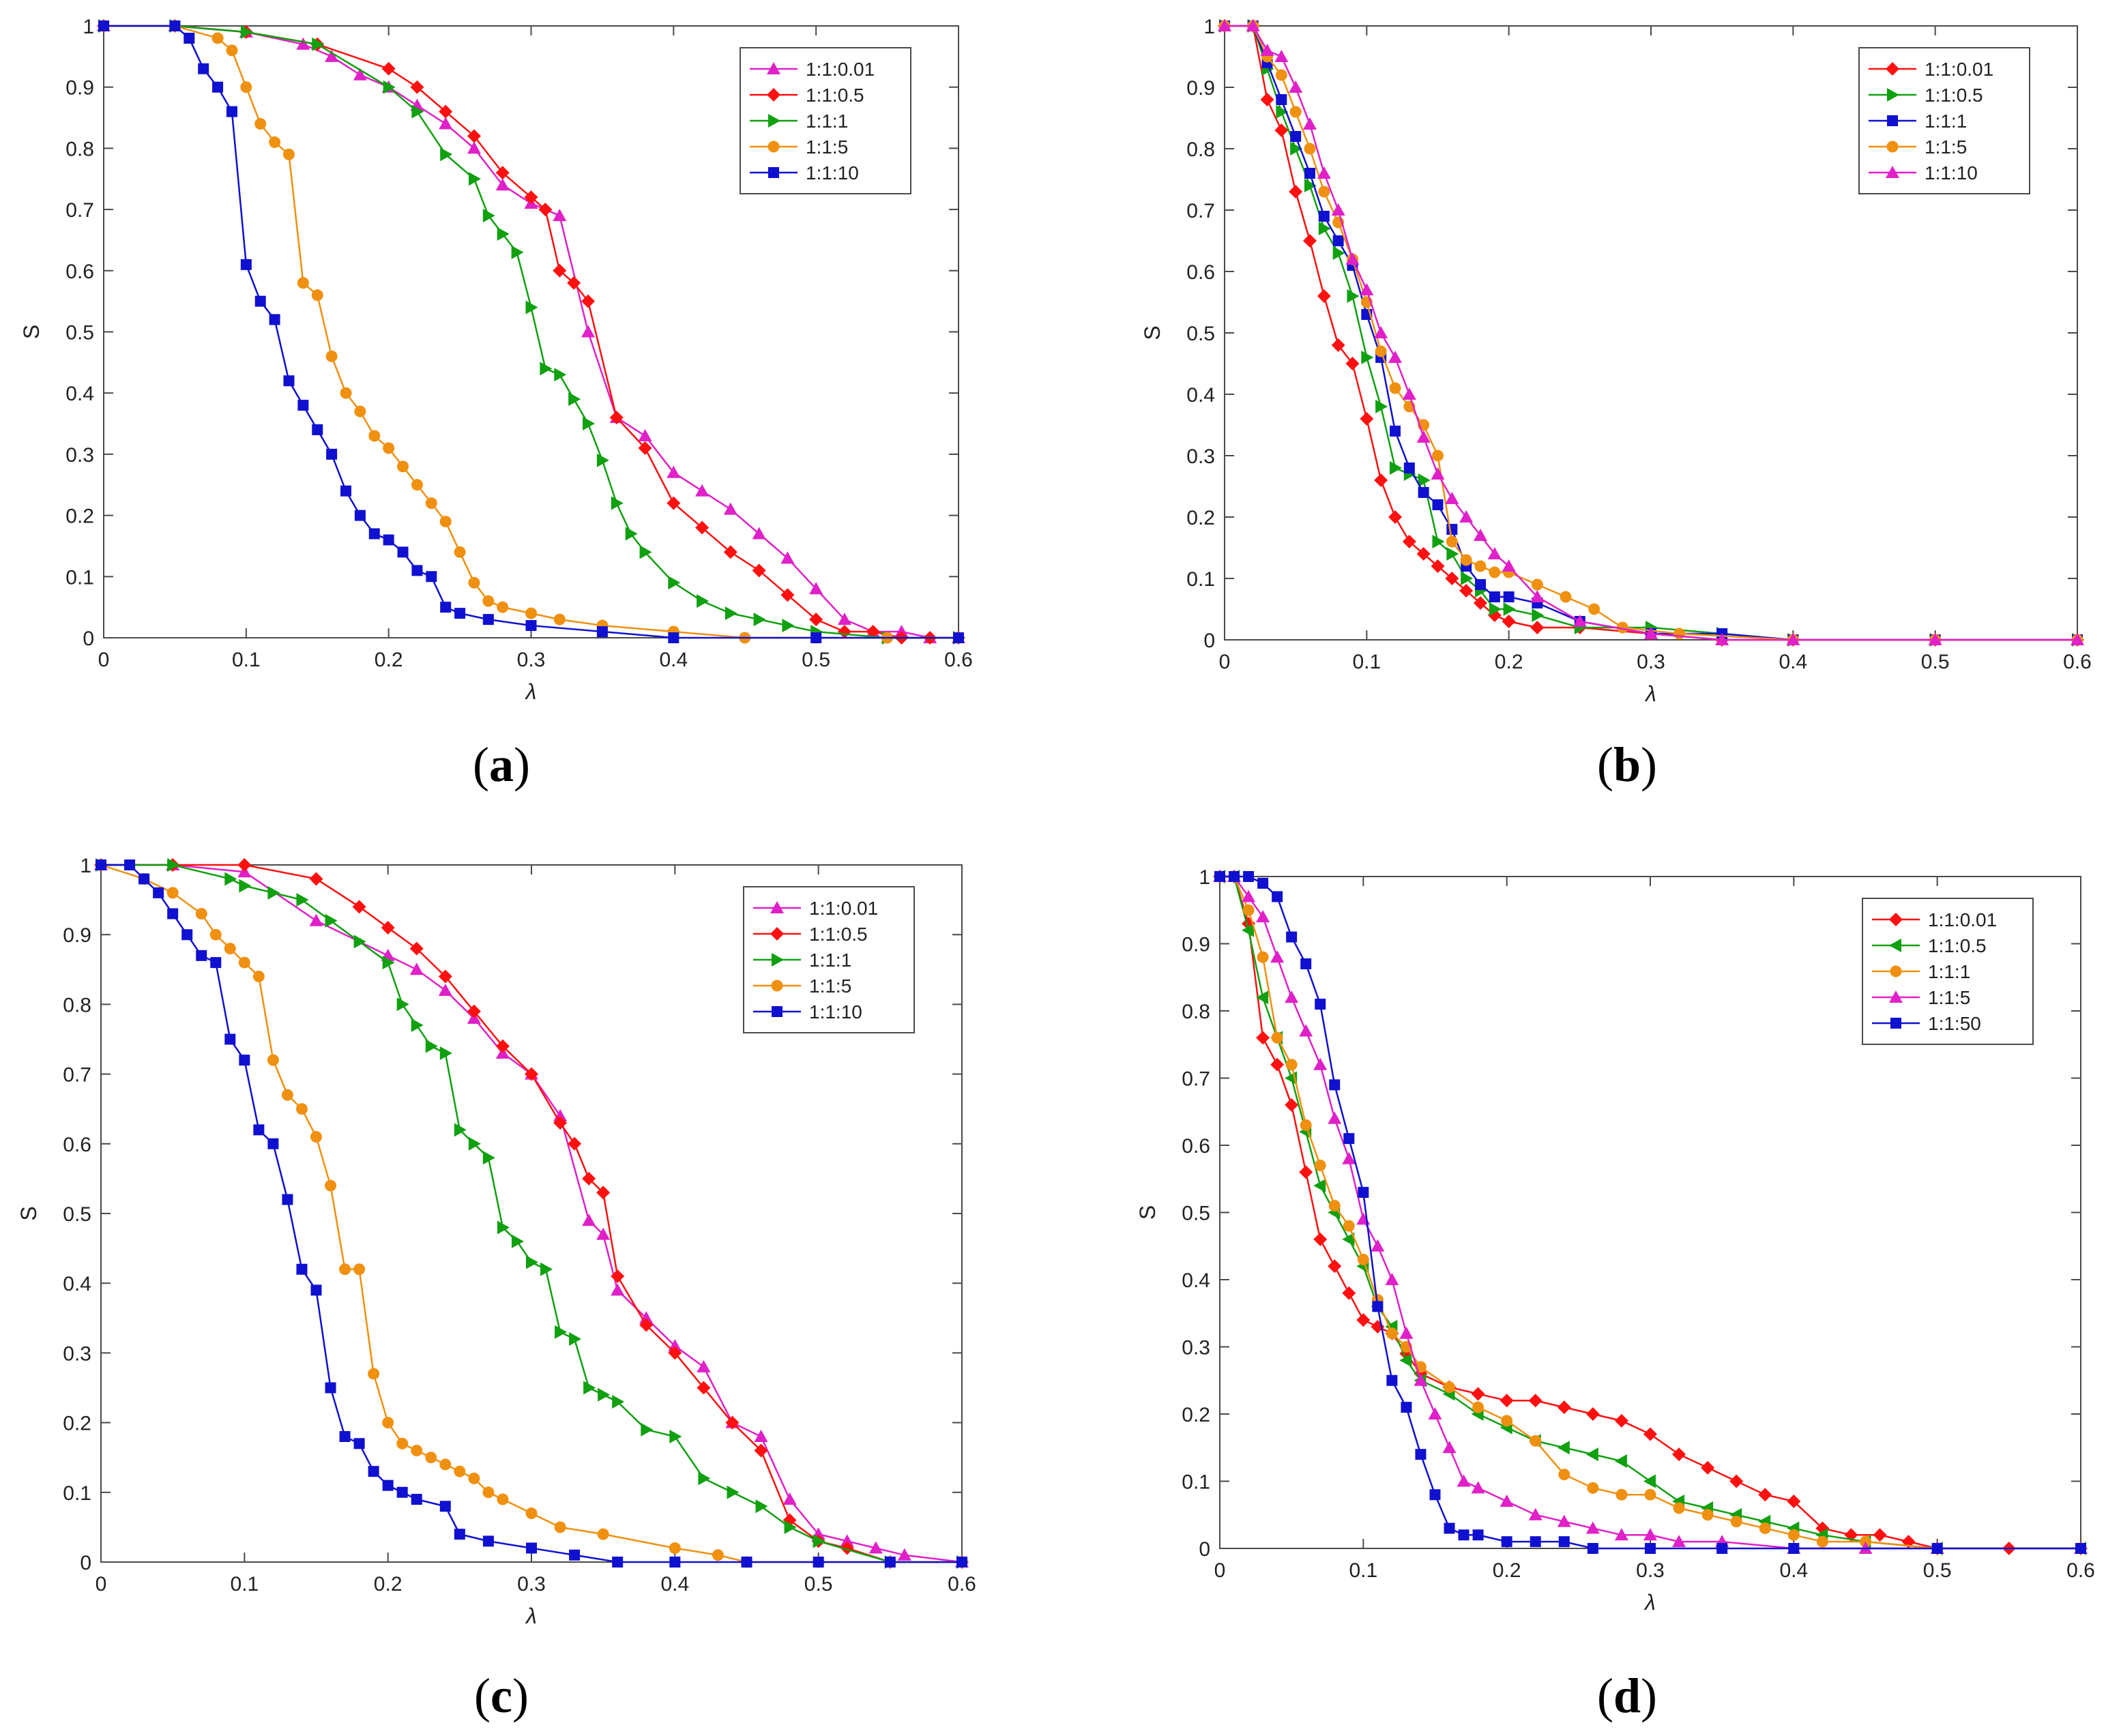  I want to click on y-tick-label-d-4: 0.4, so click(1196, 1280).